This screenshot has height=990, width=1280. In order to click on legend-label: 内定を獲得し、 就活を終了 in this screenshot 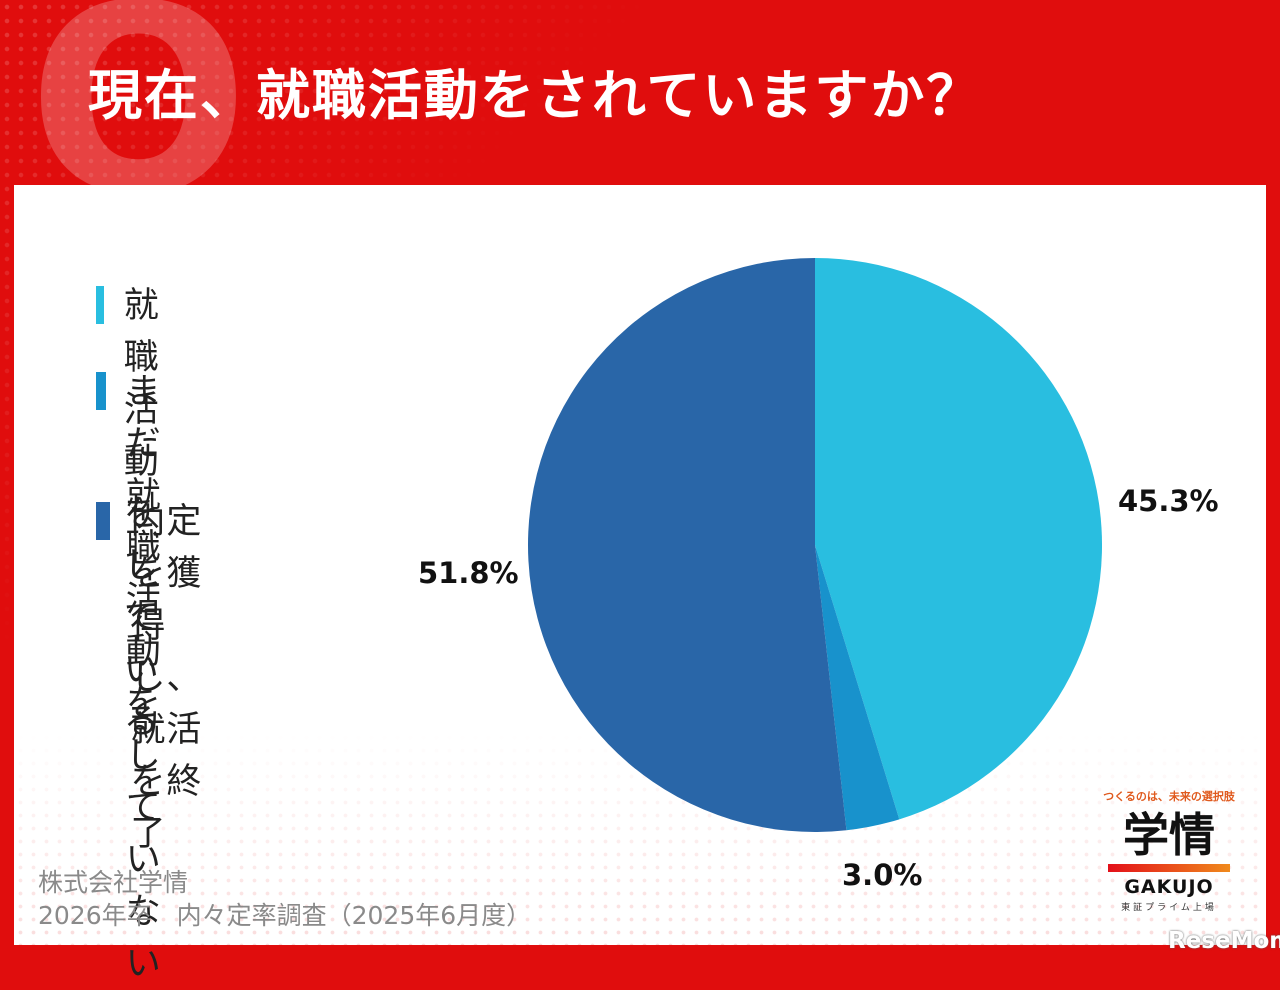, I will do `click(178, 678)`.